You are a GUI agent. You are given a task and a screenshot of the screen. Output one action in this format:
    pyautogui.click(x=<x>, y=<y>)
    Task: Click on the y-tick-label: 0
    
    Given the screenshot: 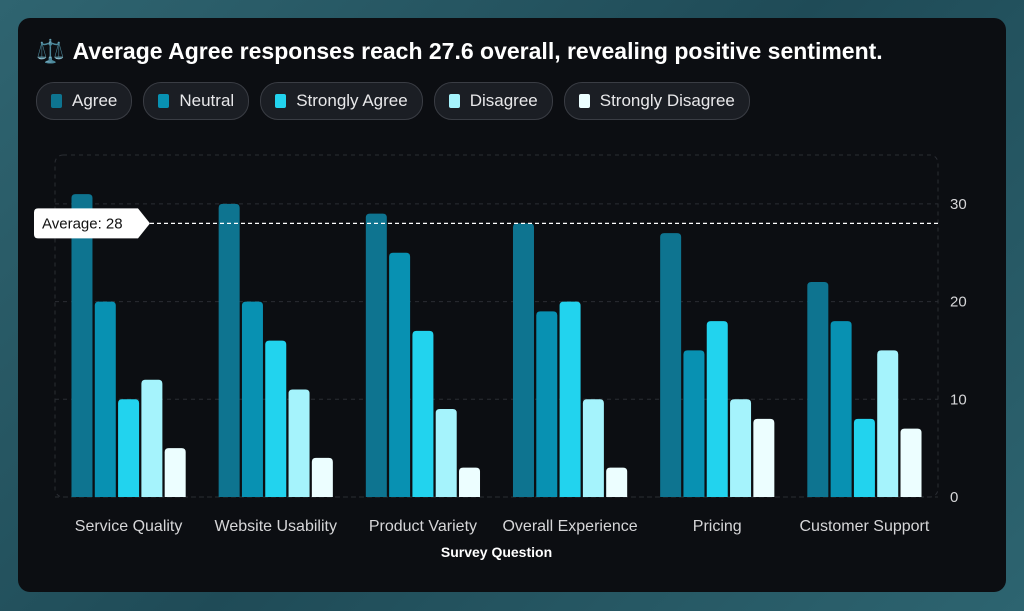 What is the action you would take?
    pyautogui.click(x=954, y=497)
    